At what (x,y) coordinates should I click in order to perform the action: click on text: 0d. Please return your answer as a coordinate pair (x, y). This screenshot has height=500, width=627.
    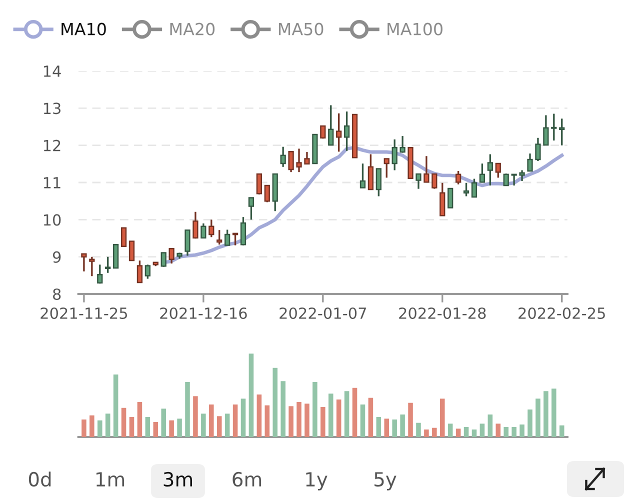
    Looking at the image, I should click on (39, 479).